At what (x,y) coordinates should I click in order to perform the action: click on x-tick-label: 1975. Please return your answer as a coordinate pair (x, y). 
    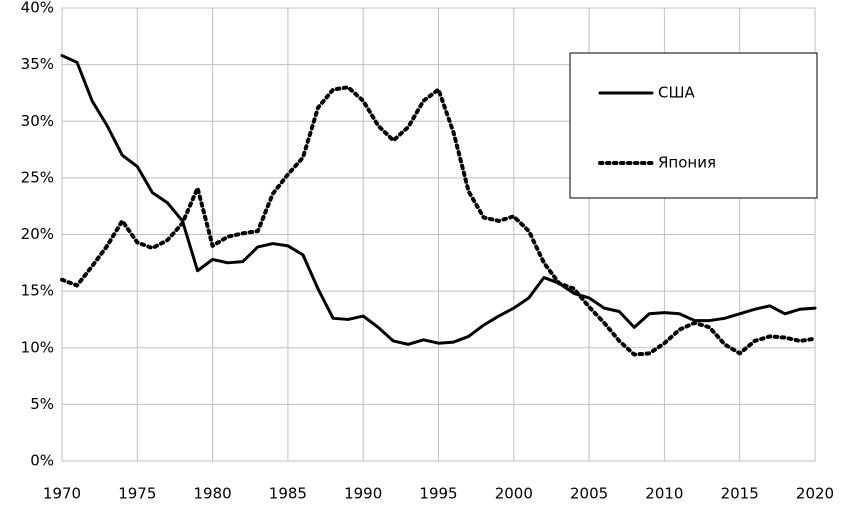
    Looking at the image, I should click on (137, 494).